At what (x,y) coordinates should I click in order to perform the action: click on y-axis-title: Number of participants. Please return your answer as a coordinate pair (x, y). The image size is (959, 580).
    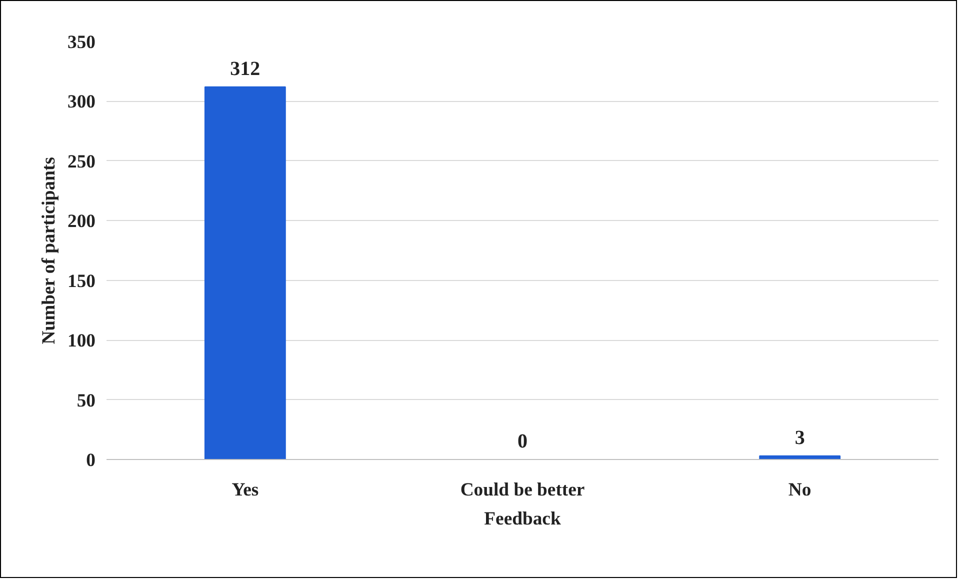
    Looking at the image, I should click on (49, 250).